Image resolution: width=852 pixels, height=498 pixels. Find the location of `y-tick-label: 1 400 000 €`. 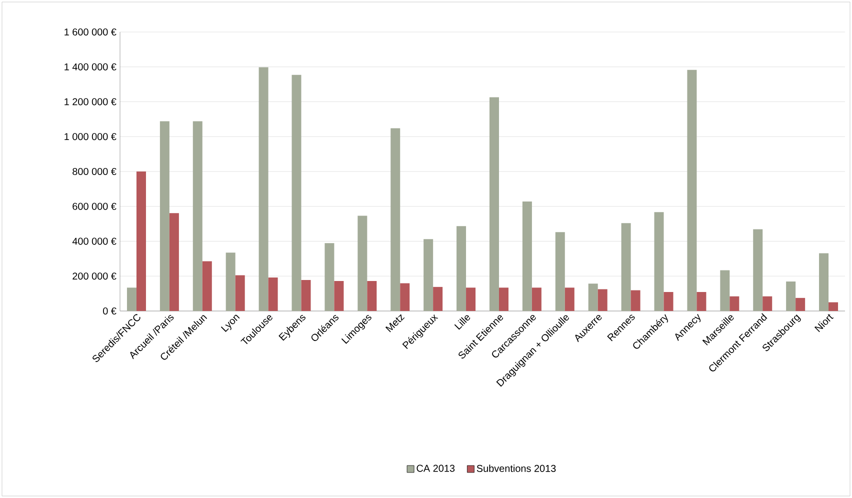

y-tick-label: 1 400 000 € is located at coordinates (90, 66).